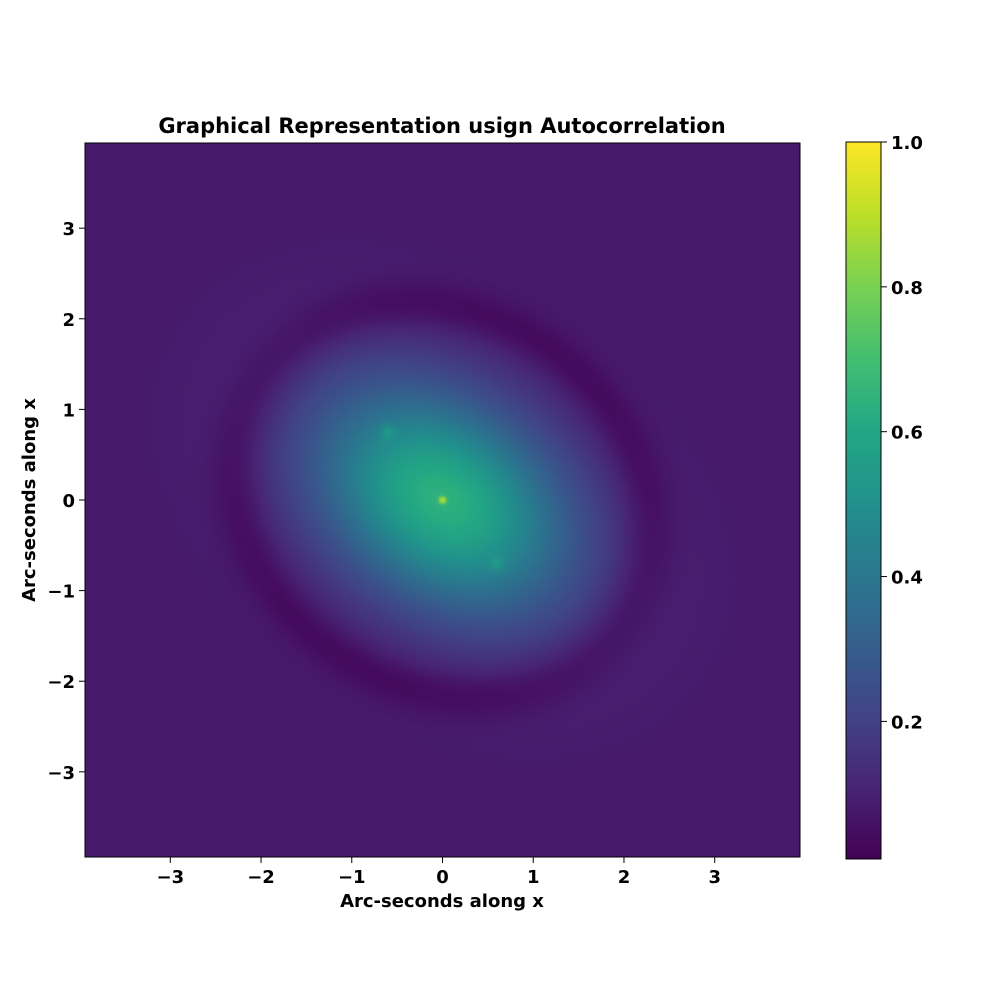 The width and height of the screenshot is (1000, 1005). Describe the element at coordinates (533, 877) in the screenshot. I see `x-tick-label: 1` at that location.